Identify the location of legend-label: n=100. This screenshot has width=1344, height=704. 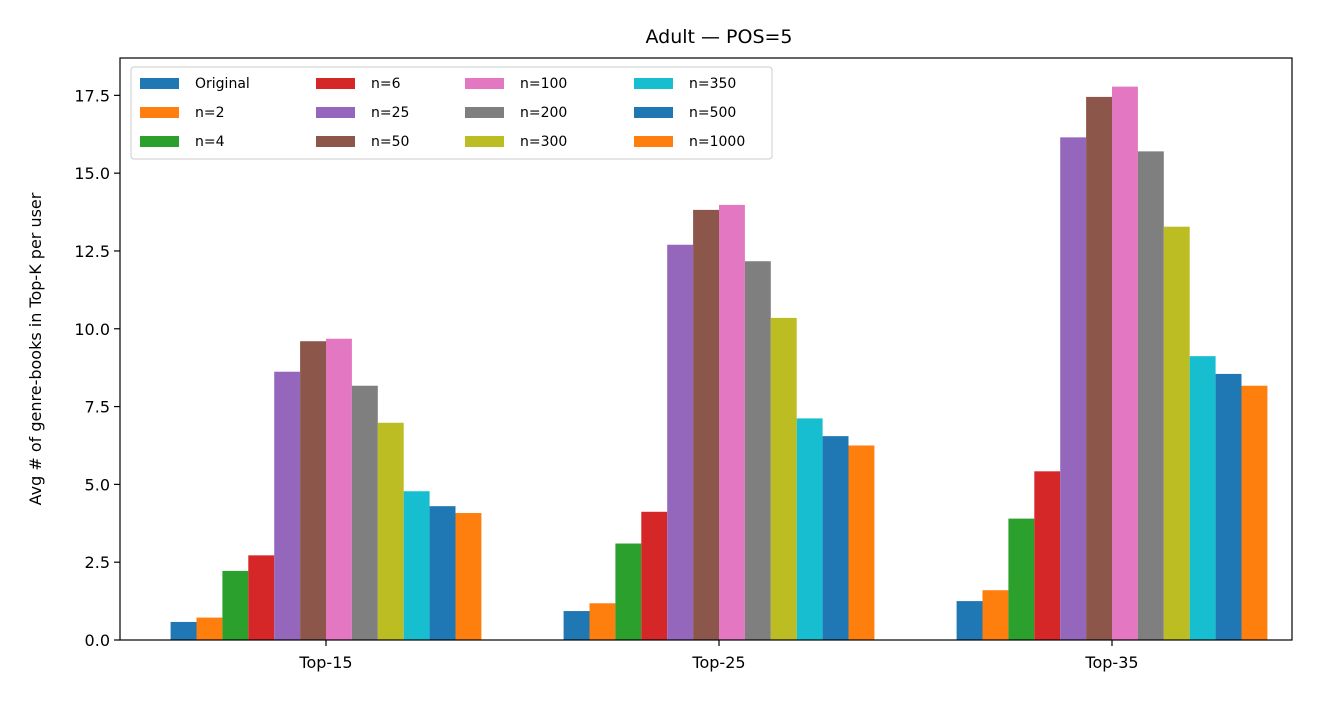
(543, 84).